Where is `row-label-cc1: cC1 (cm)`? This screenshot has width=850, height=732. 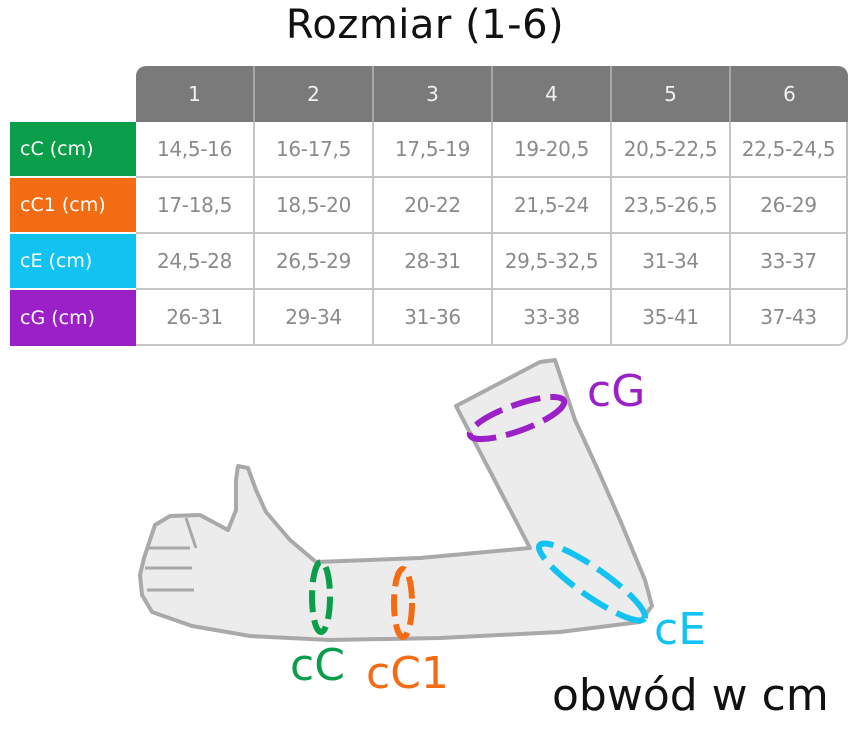
row-label-cc1: cC1 (cm) is located at coordinates (73, 206).